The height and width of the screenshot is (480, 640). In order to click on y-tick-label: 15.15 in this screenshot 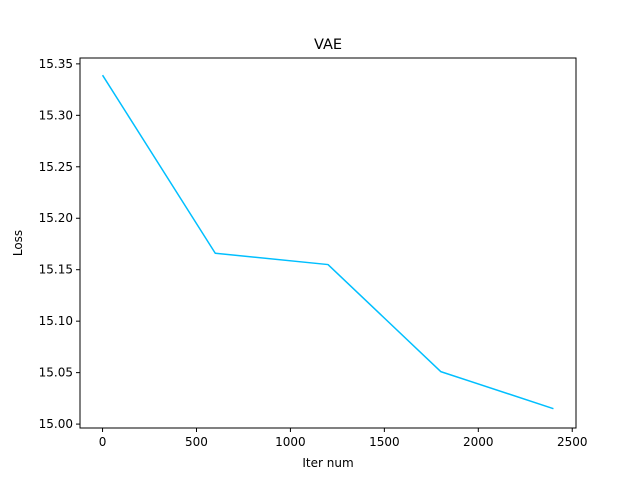, I will do `click(56, 270)`.